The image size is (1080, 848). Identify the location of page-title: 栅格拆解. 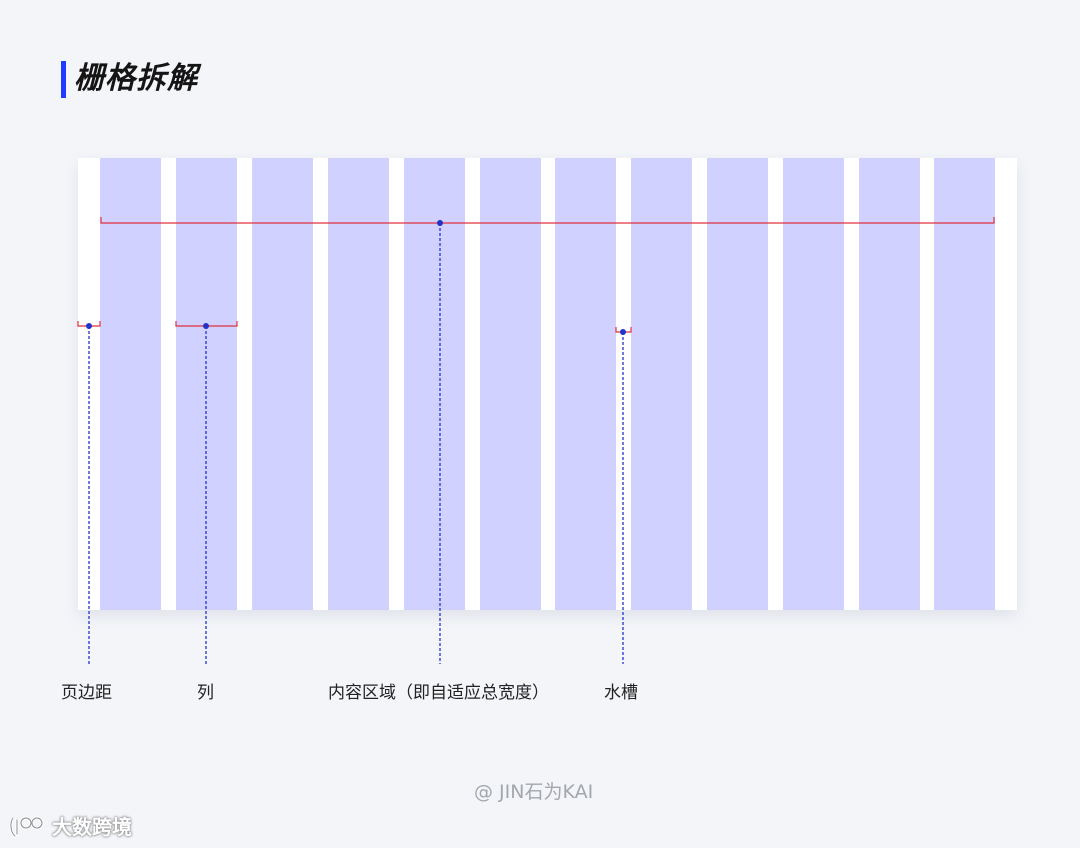
(136, 78).